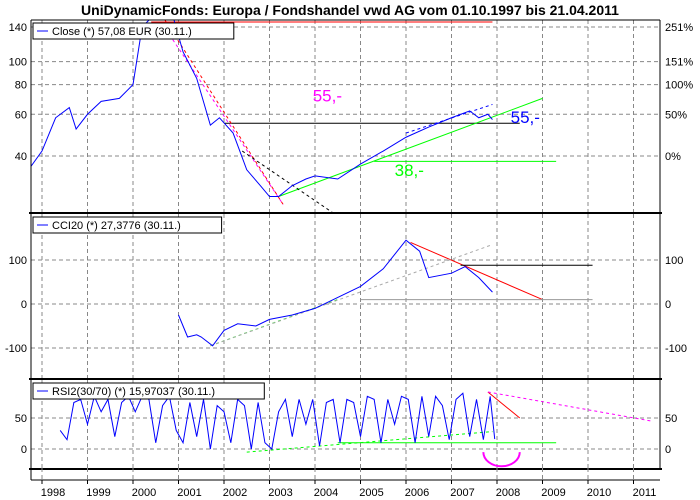 This screenshot has width=700, height=500. Describe the element at coordinates (122, 32) in the screenshot. I see `legend-label: Close (*) 57,08 EUR (30.11.)` at that location.